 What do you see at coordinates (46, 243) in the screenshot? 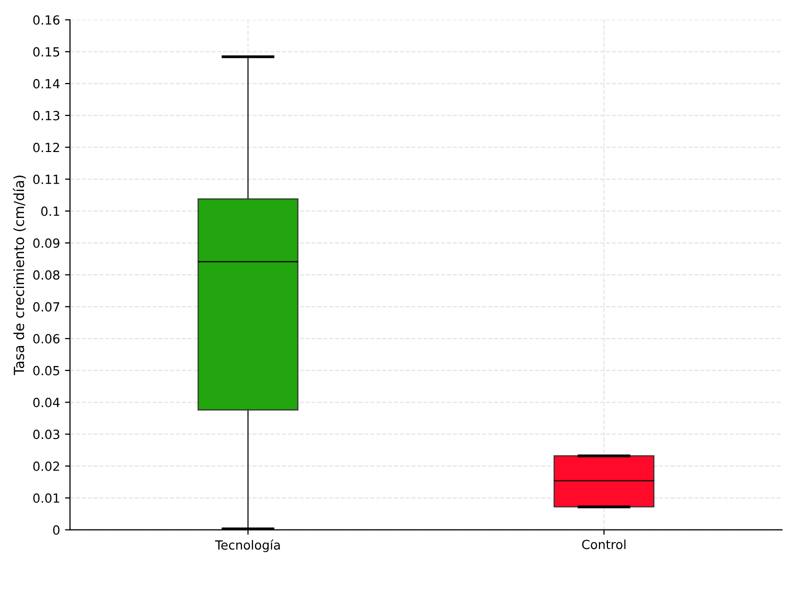
I see `y-tick-label: 0.09` at bounding box center [46, 243].